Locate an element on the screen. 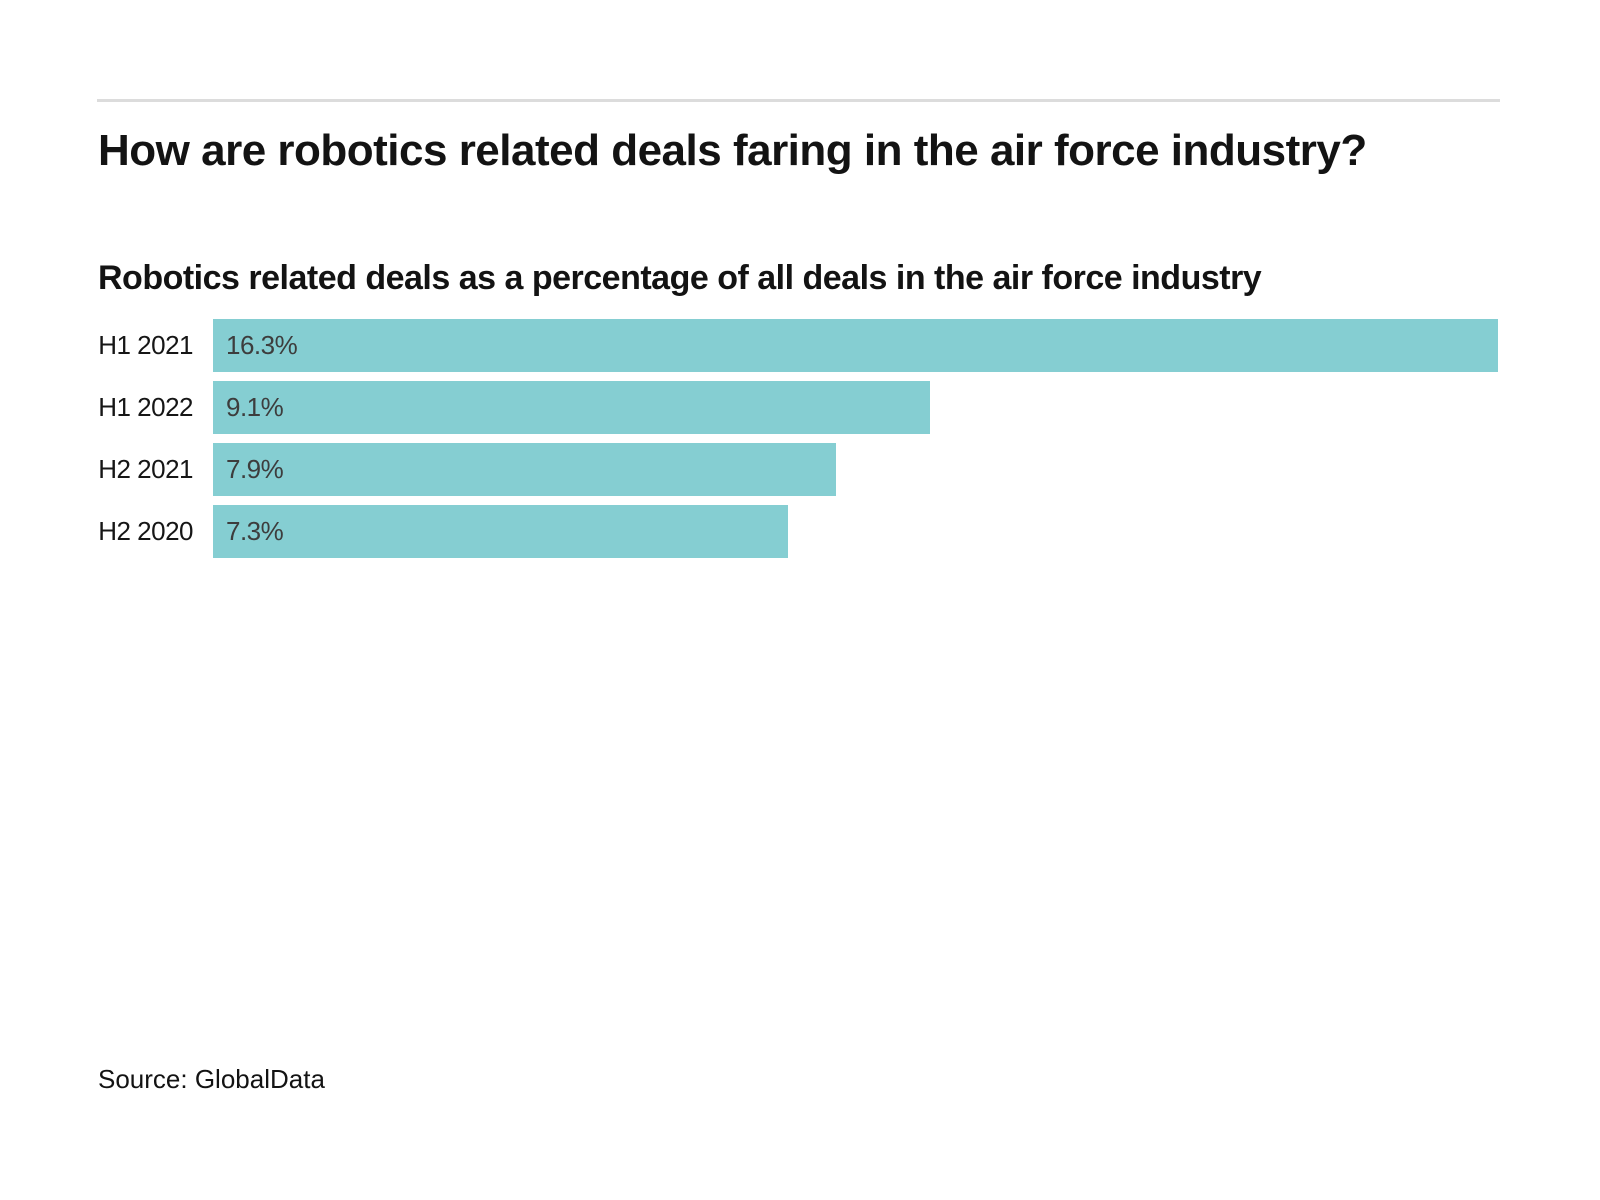 The height and width of the screenshot is (1200, 1600). bar-track: 7.9% is located at coordinates (856, 469).